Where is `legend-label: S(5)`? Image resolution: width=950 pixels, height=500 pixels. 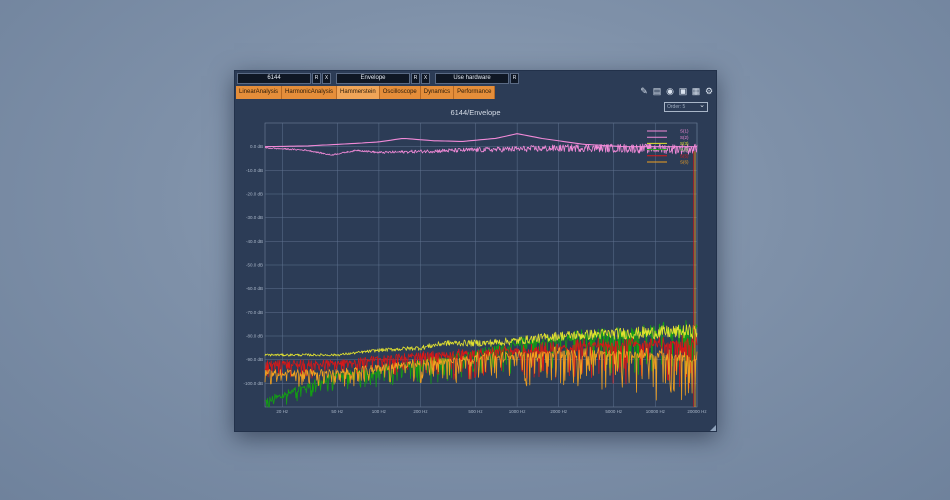 legend-label: S(5) is located at coordinates (684, 155).